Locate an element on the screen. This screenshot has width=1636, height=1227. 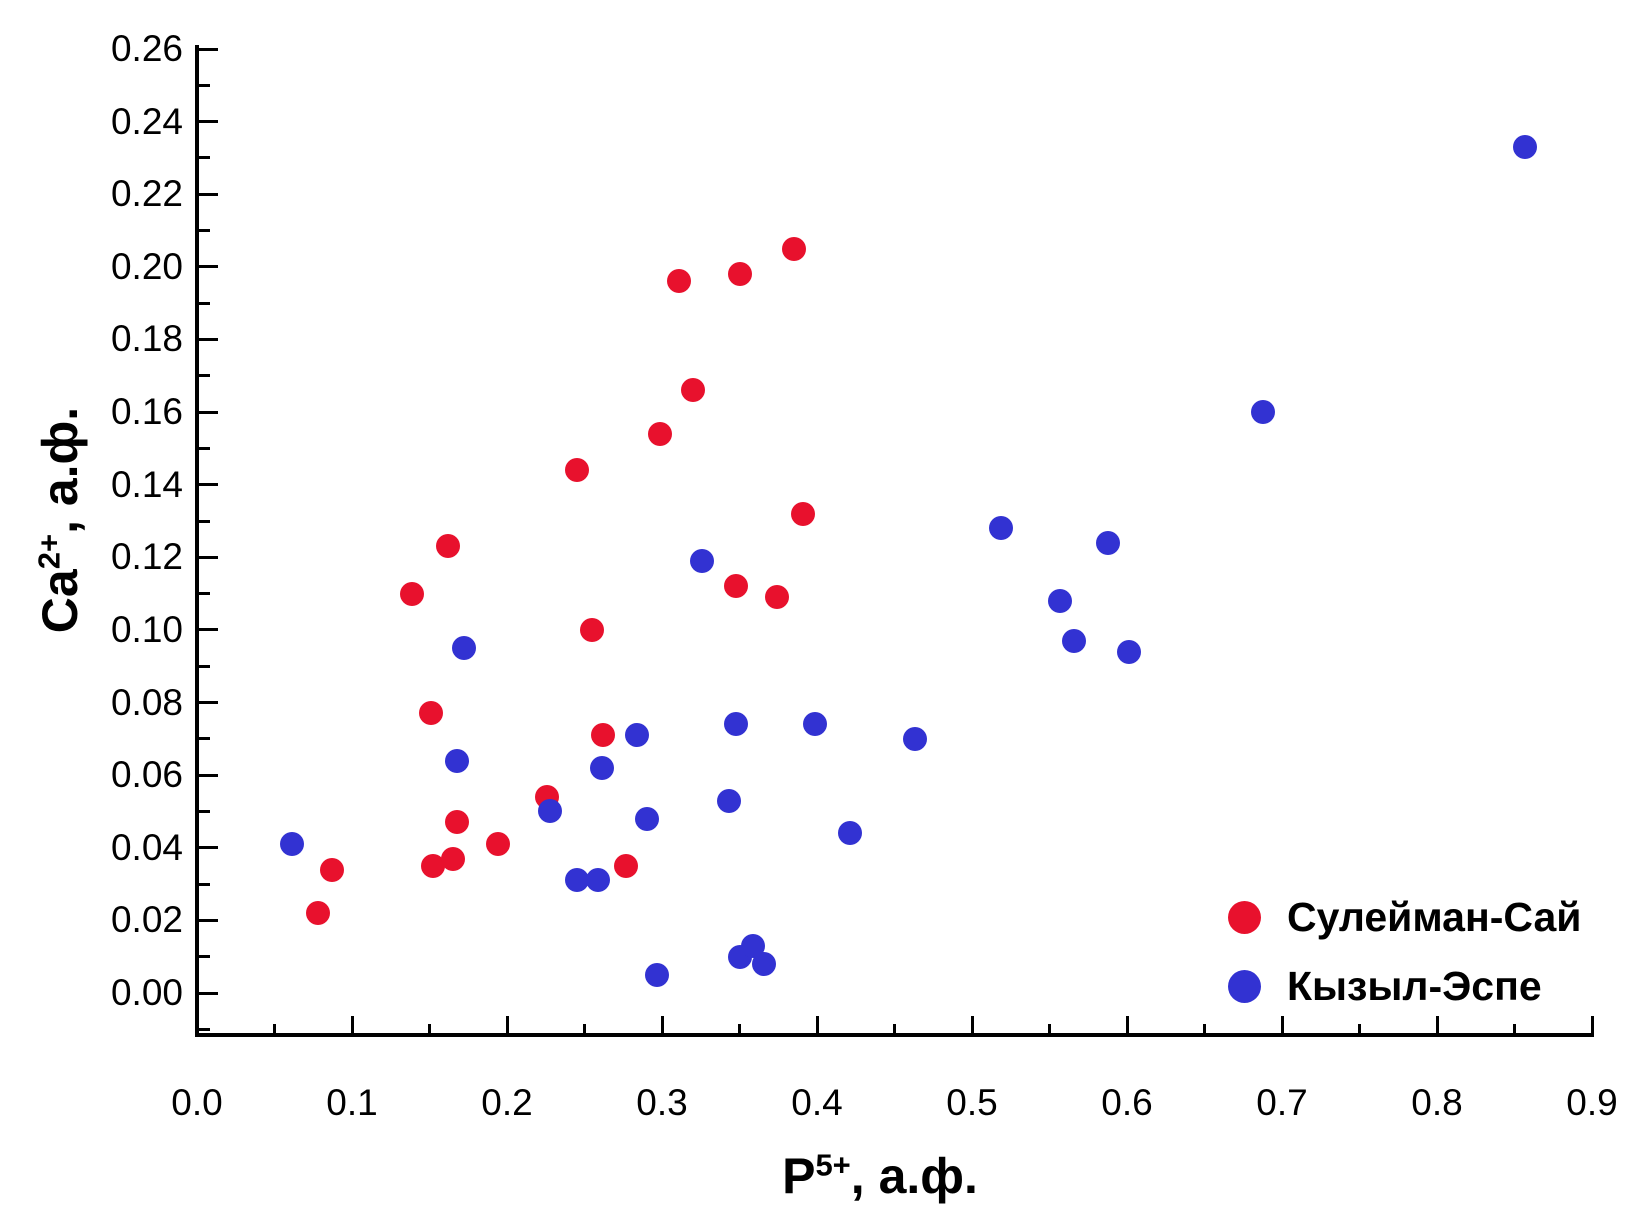
y-axis-line is located at coordinates (197, 541).